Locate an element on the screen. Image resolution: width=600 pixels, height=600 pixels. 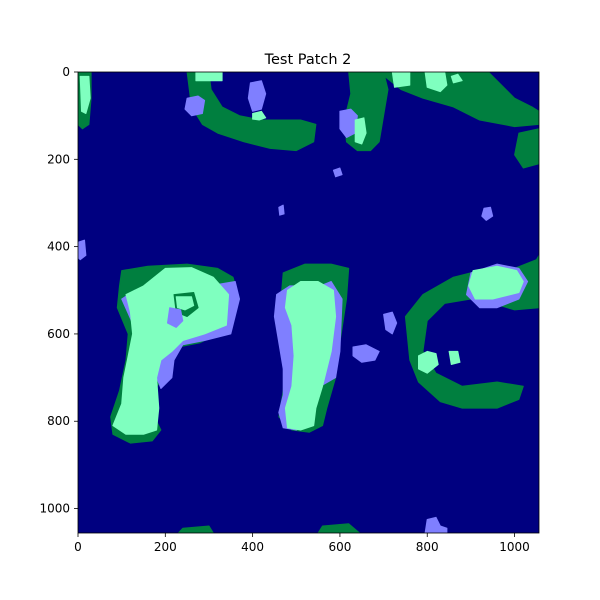
chart-title: Test Patch 2 is located at coordinates (308, 60).